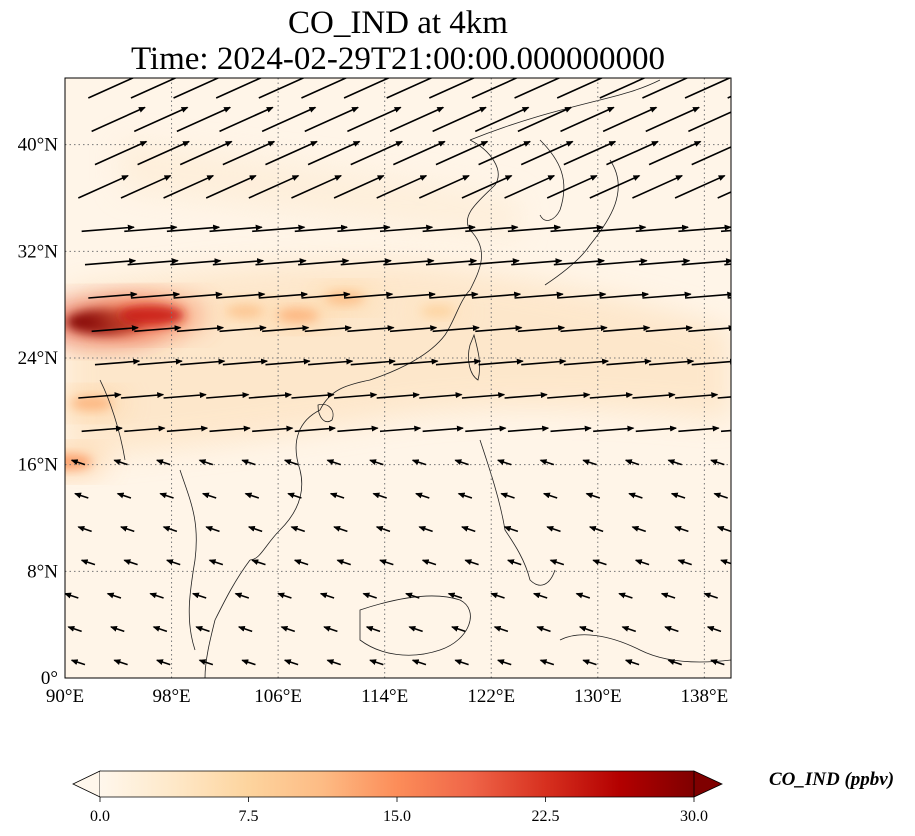 This screenshot has width=915, height=836. What do you see at coordinates (708, 784) in the screenshot?
I see `colorbar-extend-max` at bounding box center [708, 784].